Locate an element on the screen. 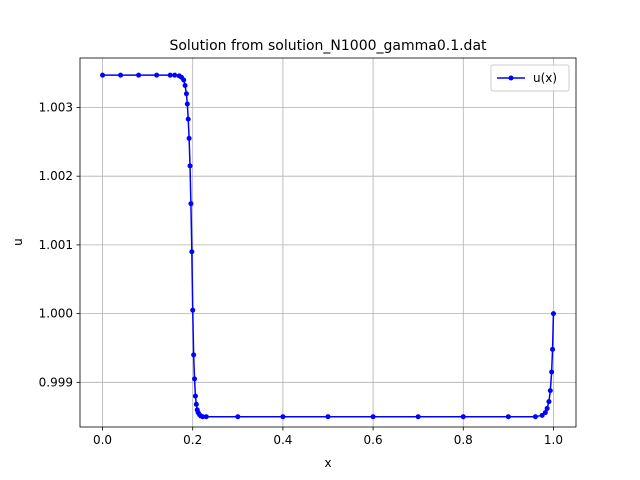  legend: u(x) is located at coordinates (530, 78).